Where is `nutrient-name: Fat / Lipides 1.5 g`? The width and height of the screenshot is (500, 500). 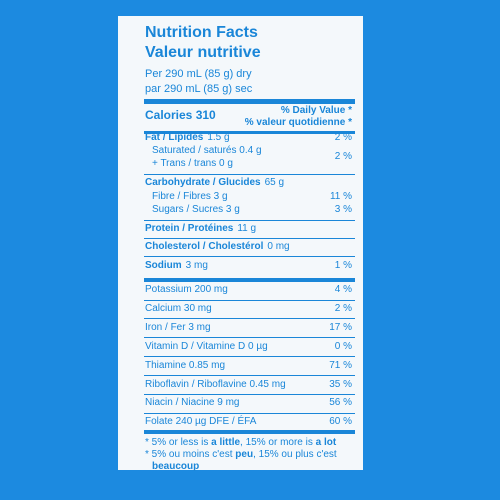
nutrient-name: Fat / Lipides 1.5 g is located at coordinates (187, 138).